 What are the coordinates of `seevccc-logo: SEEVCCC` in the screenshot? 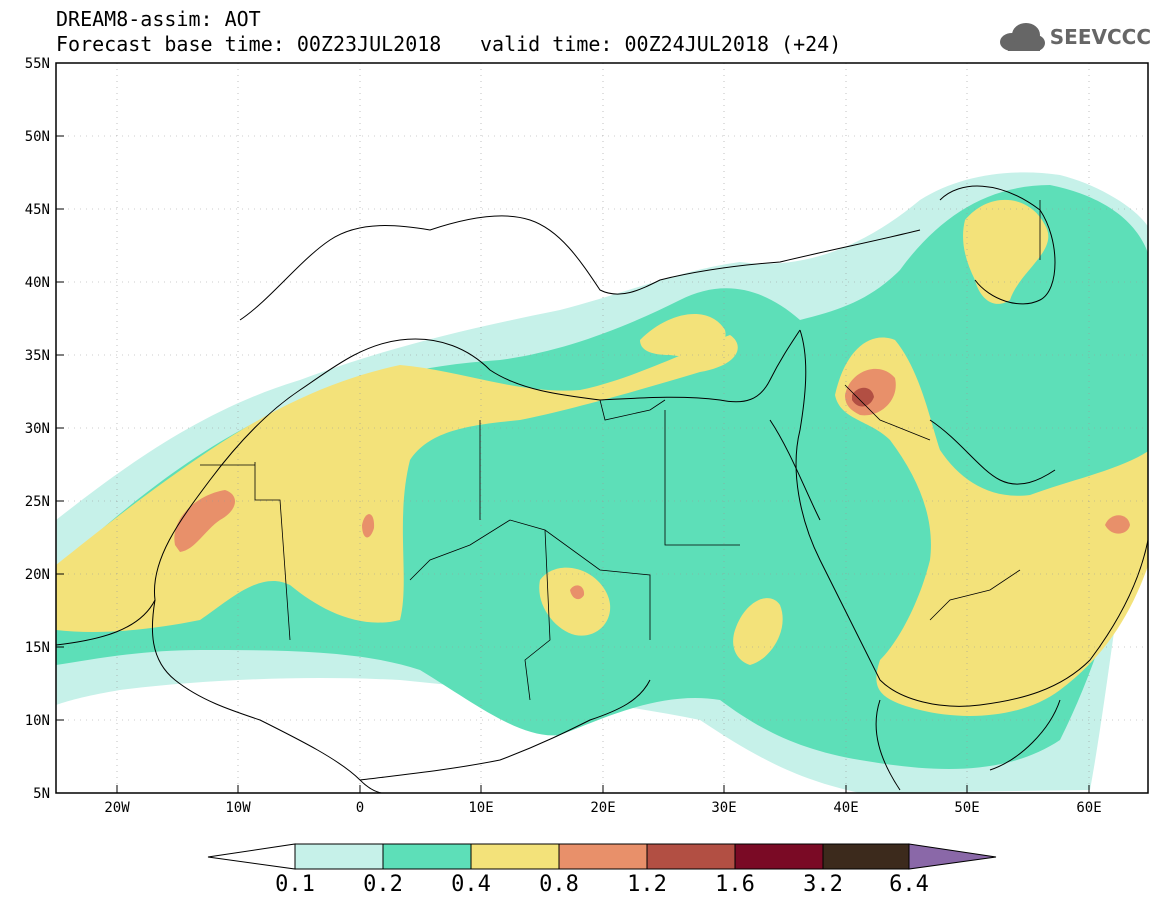 It's located at (1074, 37).